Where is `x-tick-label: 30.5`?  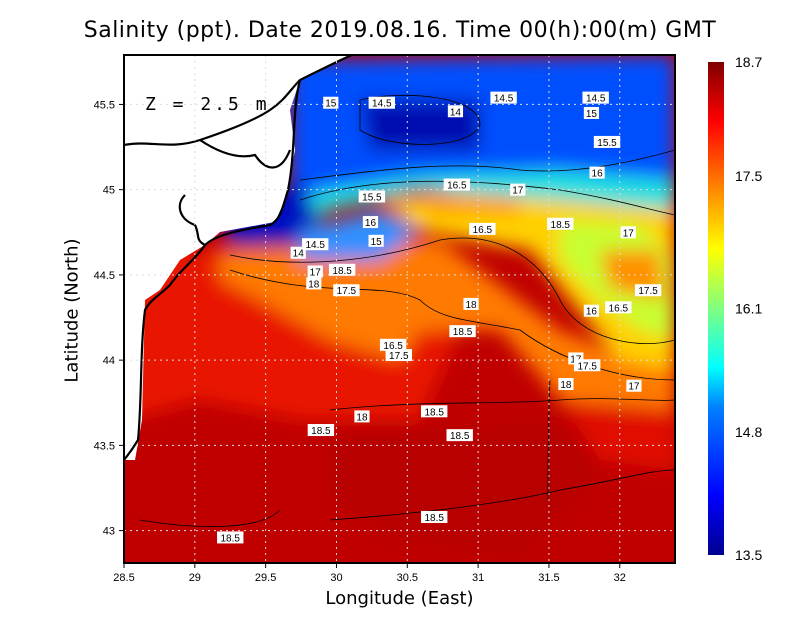
x-tick-label: 30.5 is located at coordinates (407, 578).